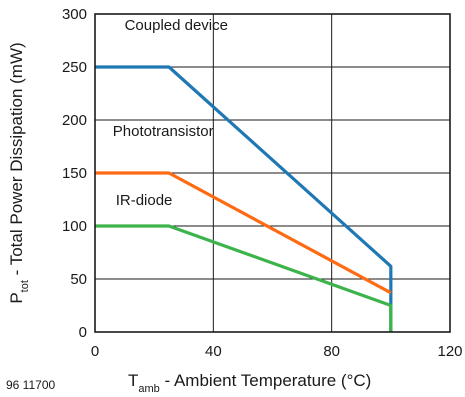  Describe the element at coordinates (331, 351) in the screenshot. I see `x-tick-label: 80` at that location.